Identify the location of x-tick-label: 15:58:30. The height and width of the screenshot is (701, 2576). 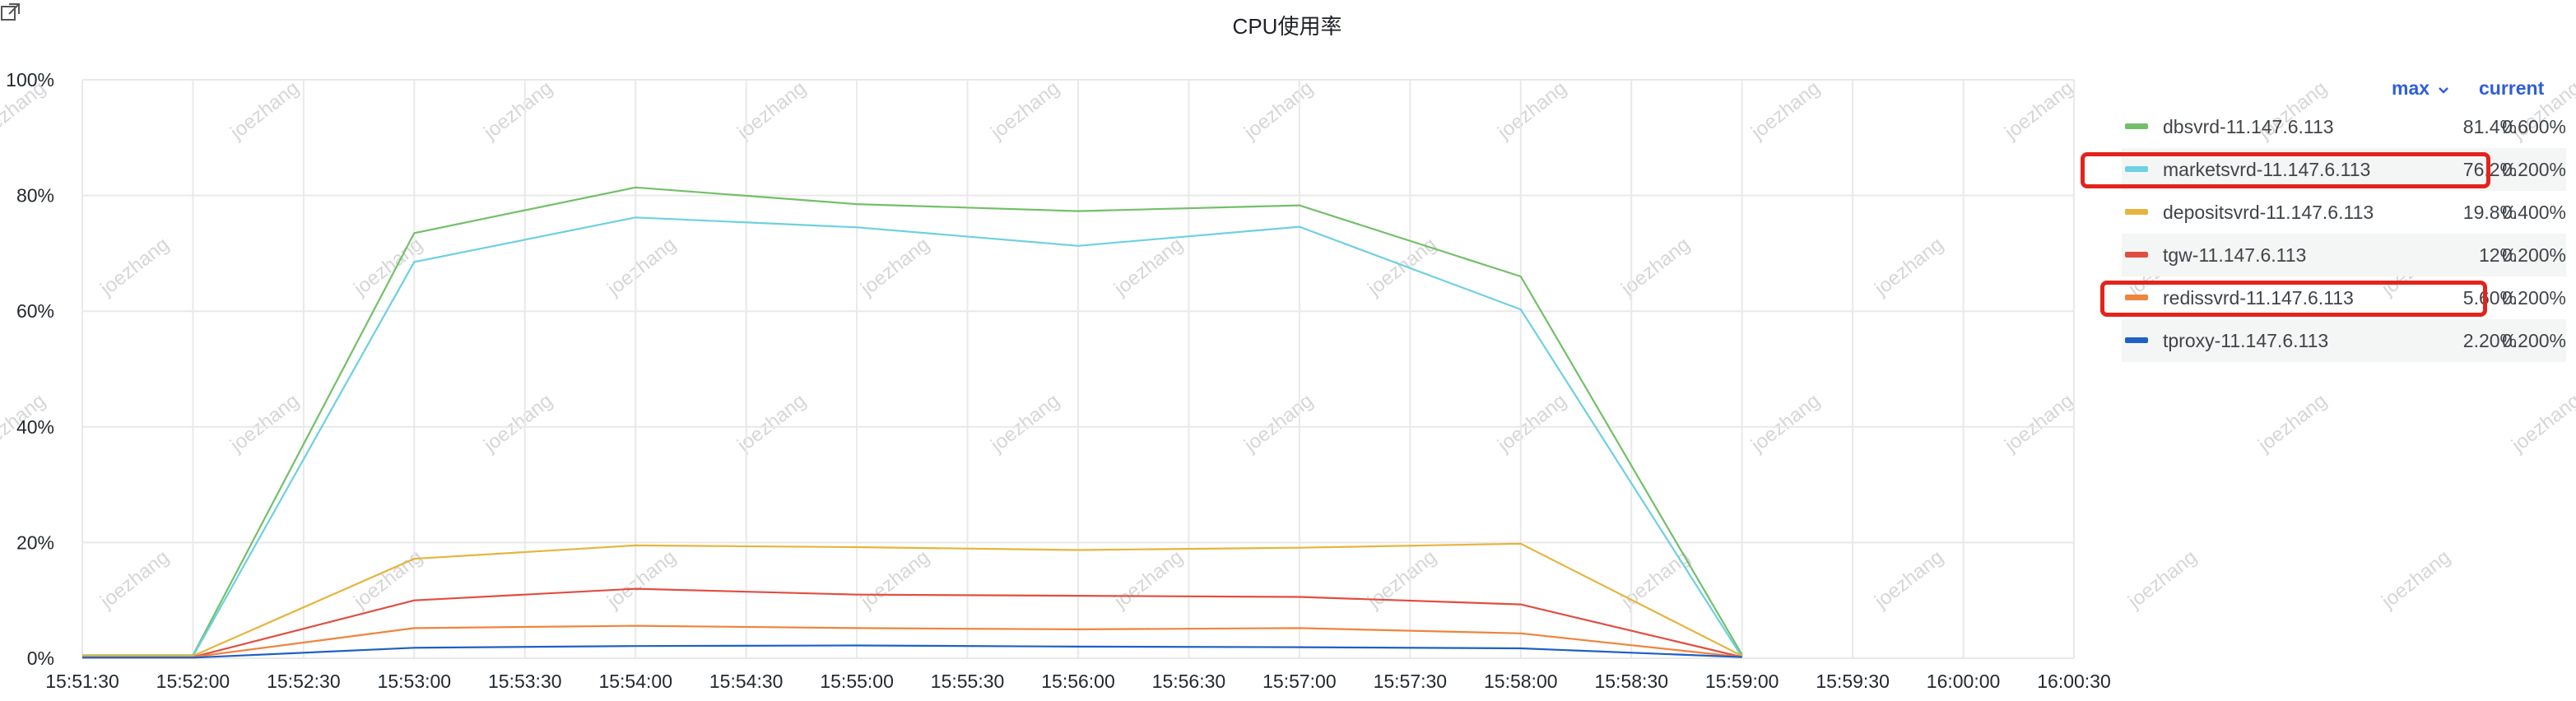
(1631, 682).